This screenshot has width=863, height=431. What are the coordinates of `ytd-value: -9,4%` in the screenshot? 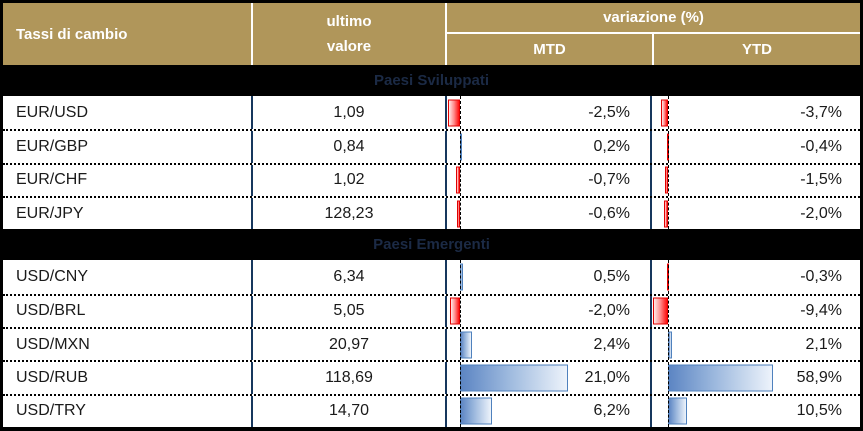 It's located at (821, 311).